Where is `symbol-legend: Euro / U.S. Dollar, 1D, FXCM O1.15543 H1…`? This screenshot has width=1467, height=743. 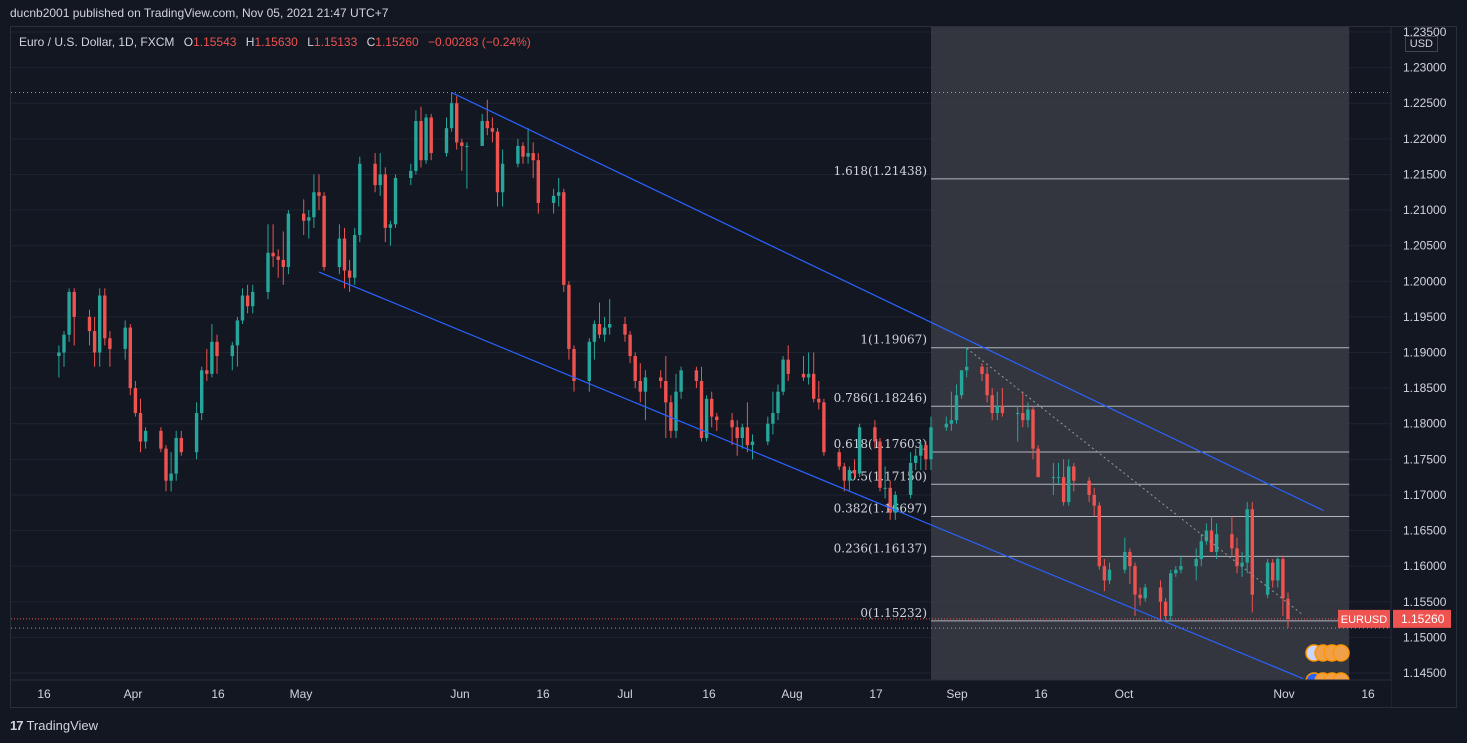 symbol-legend: Euro / U.S. Dollar, 1D, FXCM O1.15543 H1… is located at coordinates (275, 42).